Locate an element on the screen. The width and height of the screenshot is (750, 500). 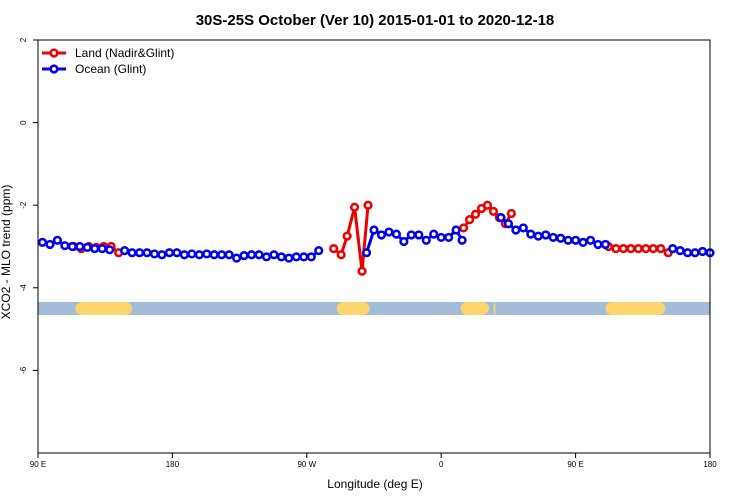
ocean-band is located at coordinates (374, 308).